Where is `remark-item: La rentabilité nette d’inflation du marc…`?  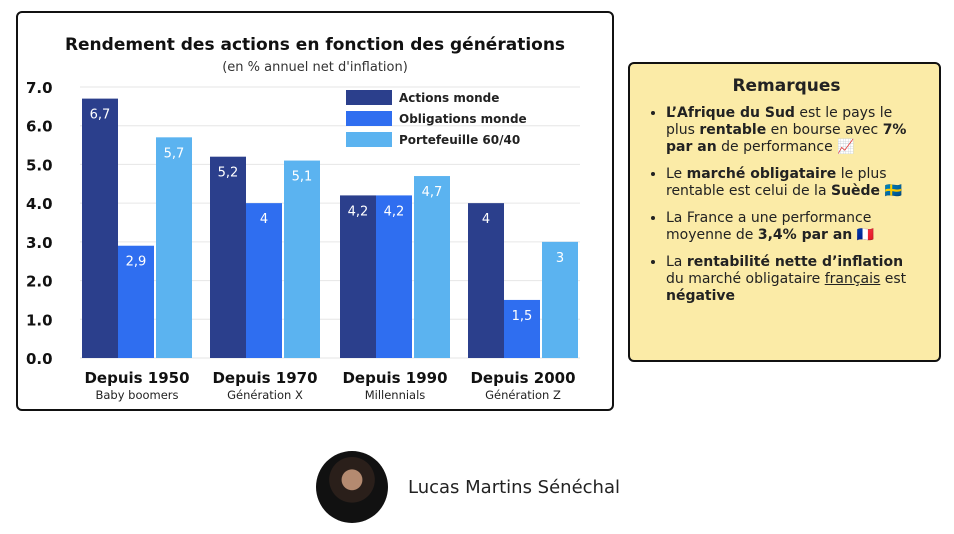
remark-item: La rentabilité nette d’inflation du marc… is located at coordinates (795, 279).